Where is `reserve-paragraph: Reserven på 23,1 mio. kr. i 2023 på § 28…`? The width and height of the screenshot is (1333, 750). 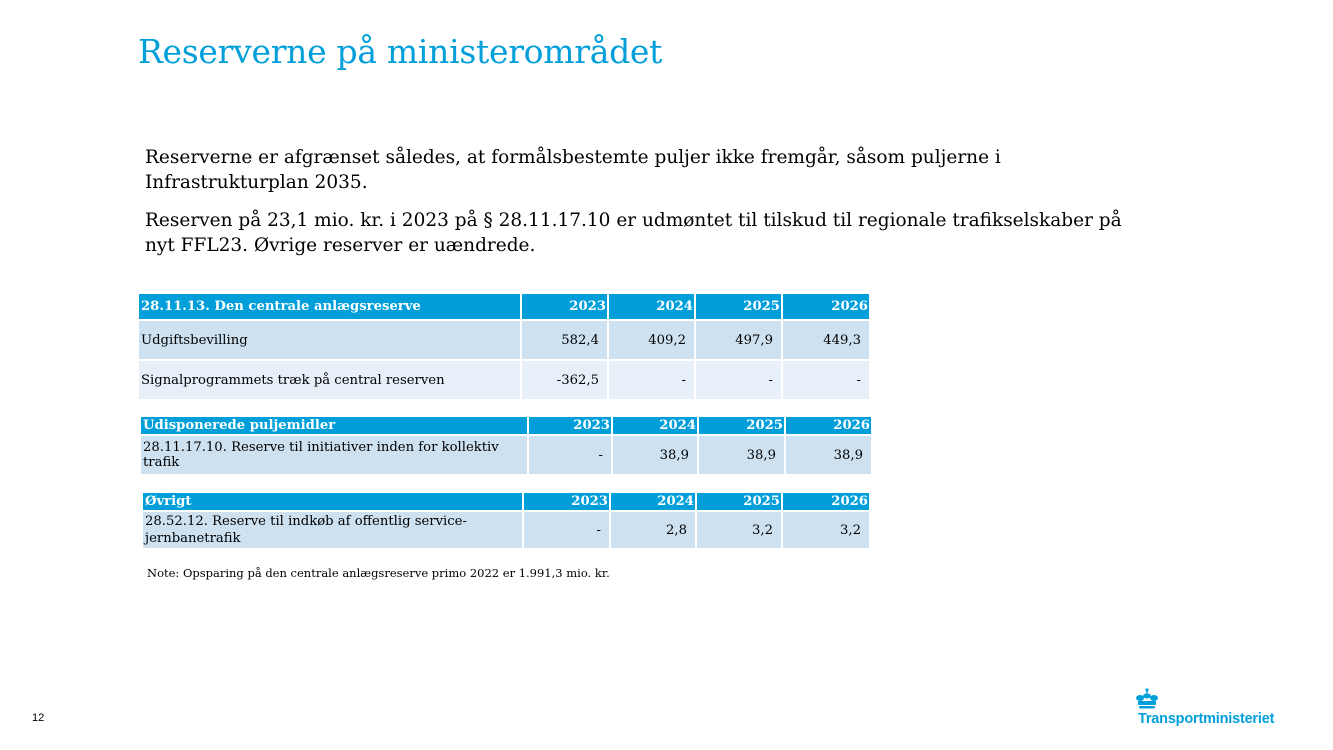 reserve-paragraph: Reserven på 23,1 mio. kr. i 2023 på § 28… is located at coordinates (633, 233).